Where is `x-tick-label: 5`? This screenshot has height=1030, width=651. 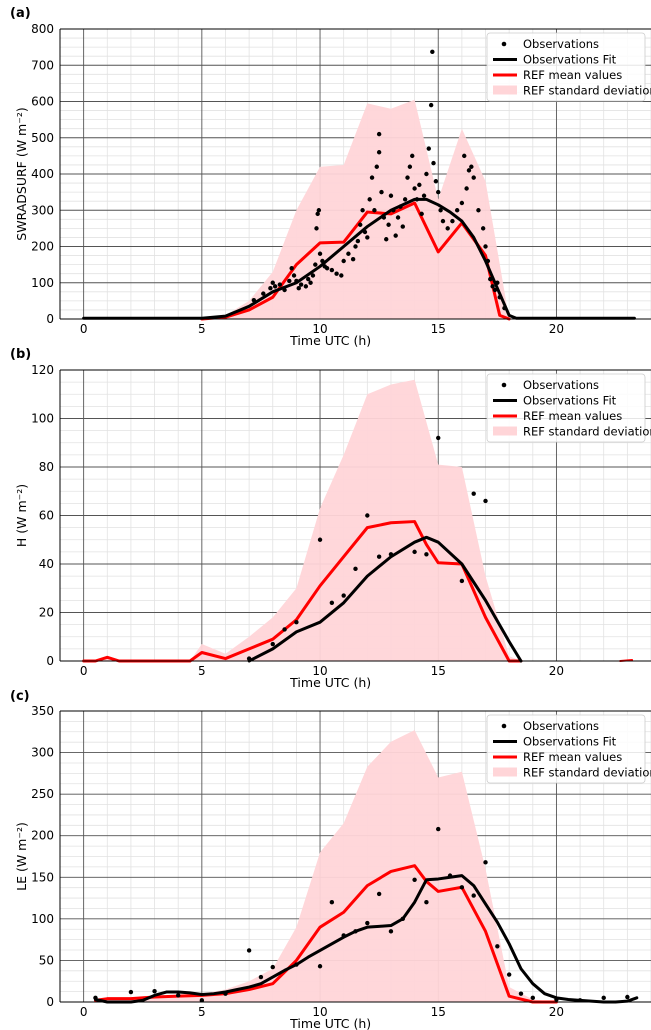 x-tick-label: 5 is located at coordinates (202, 671).